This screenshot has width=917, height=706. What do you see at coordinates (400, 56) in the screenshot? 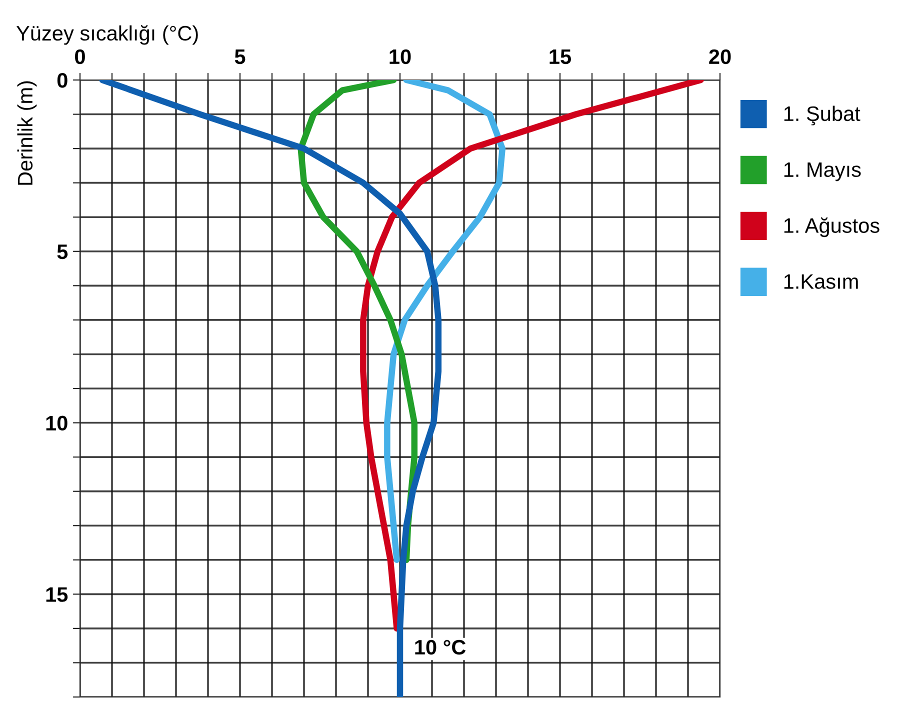
I see `x-tick-label: 10` at bounding box center [400, 56].